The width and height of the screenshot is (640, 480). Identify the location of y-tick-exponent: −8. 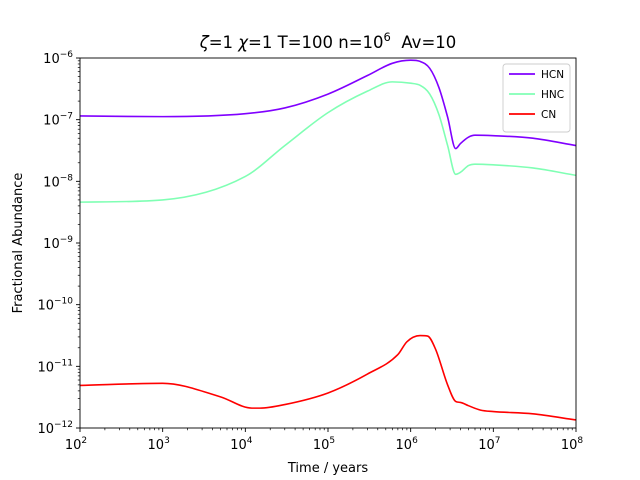
(67, 178).